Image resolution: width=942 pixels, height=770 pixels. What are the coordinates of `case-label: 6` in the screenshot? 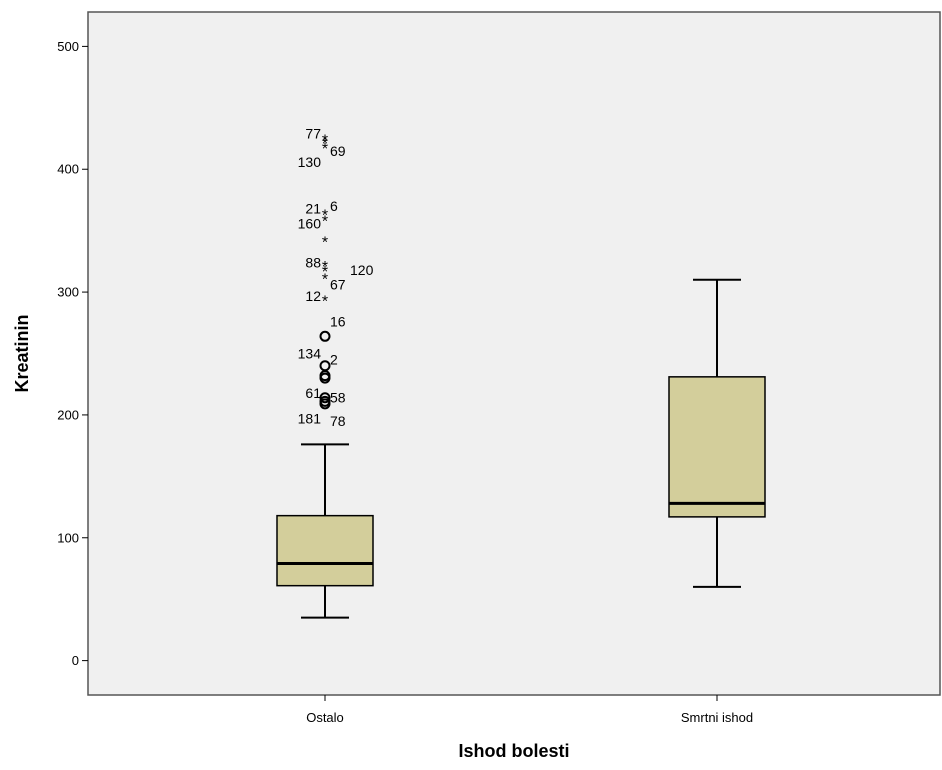 It's located at (334, 206).